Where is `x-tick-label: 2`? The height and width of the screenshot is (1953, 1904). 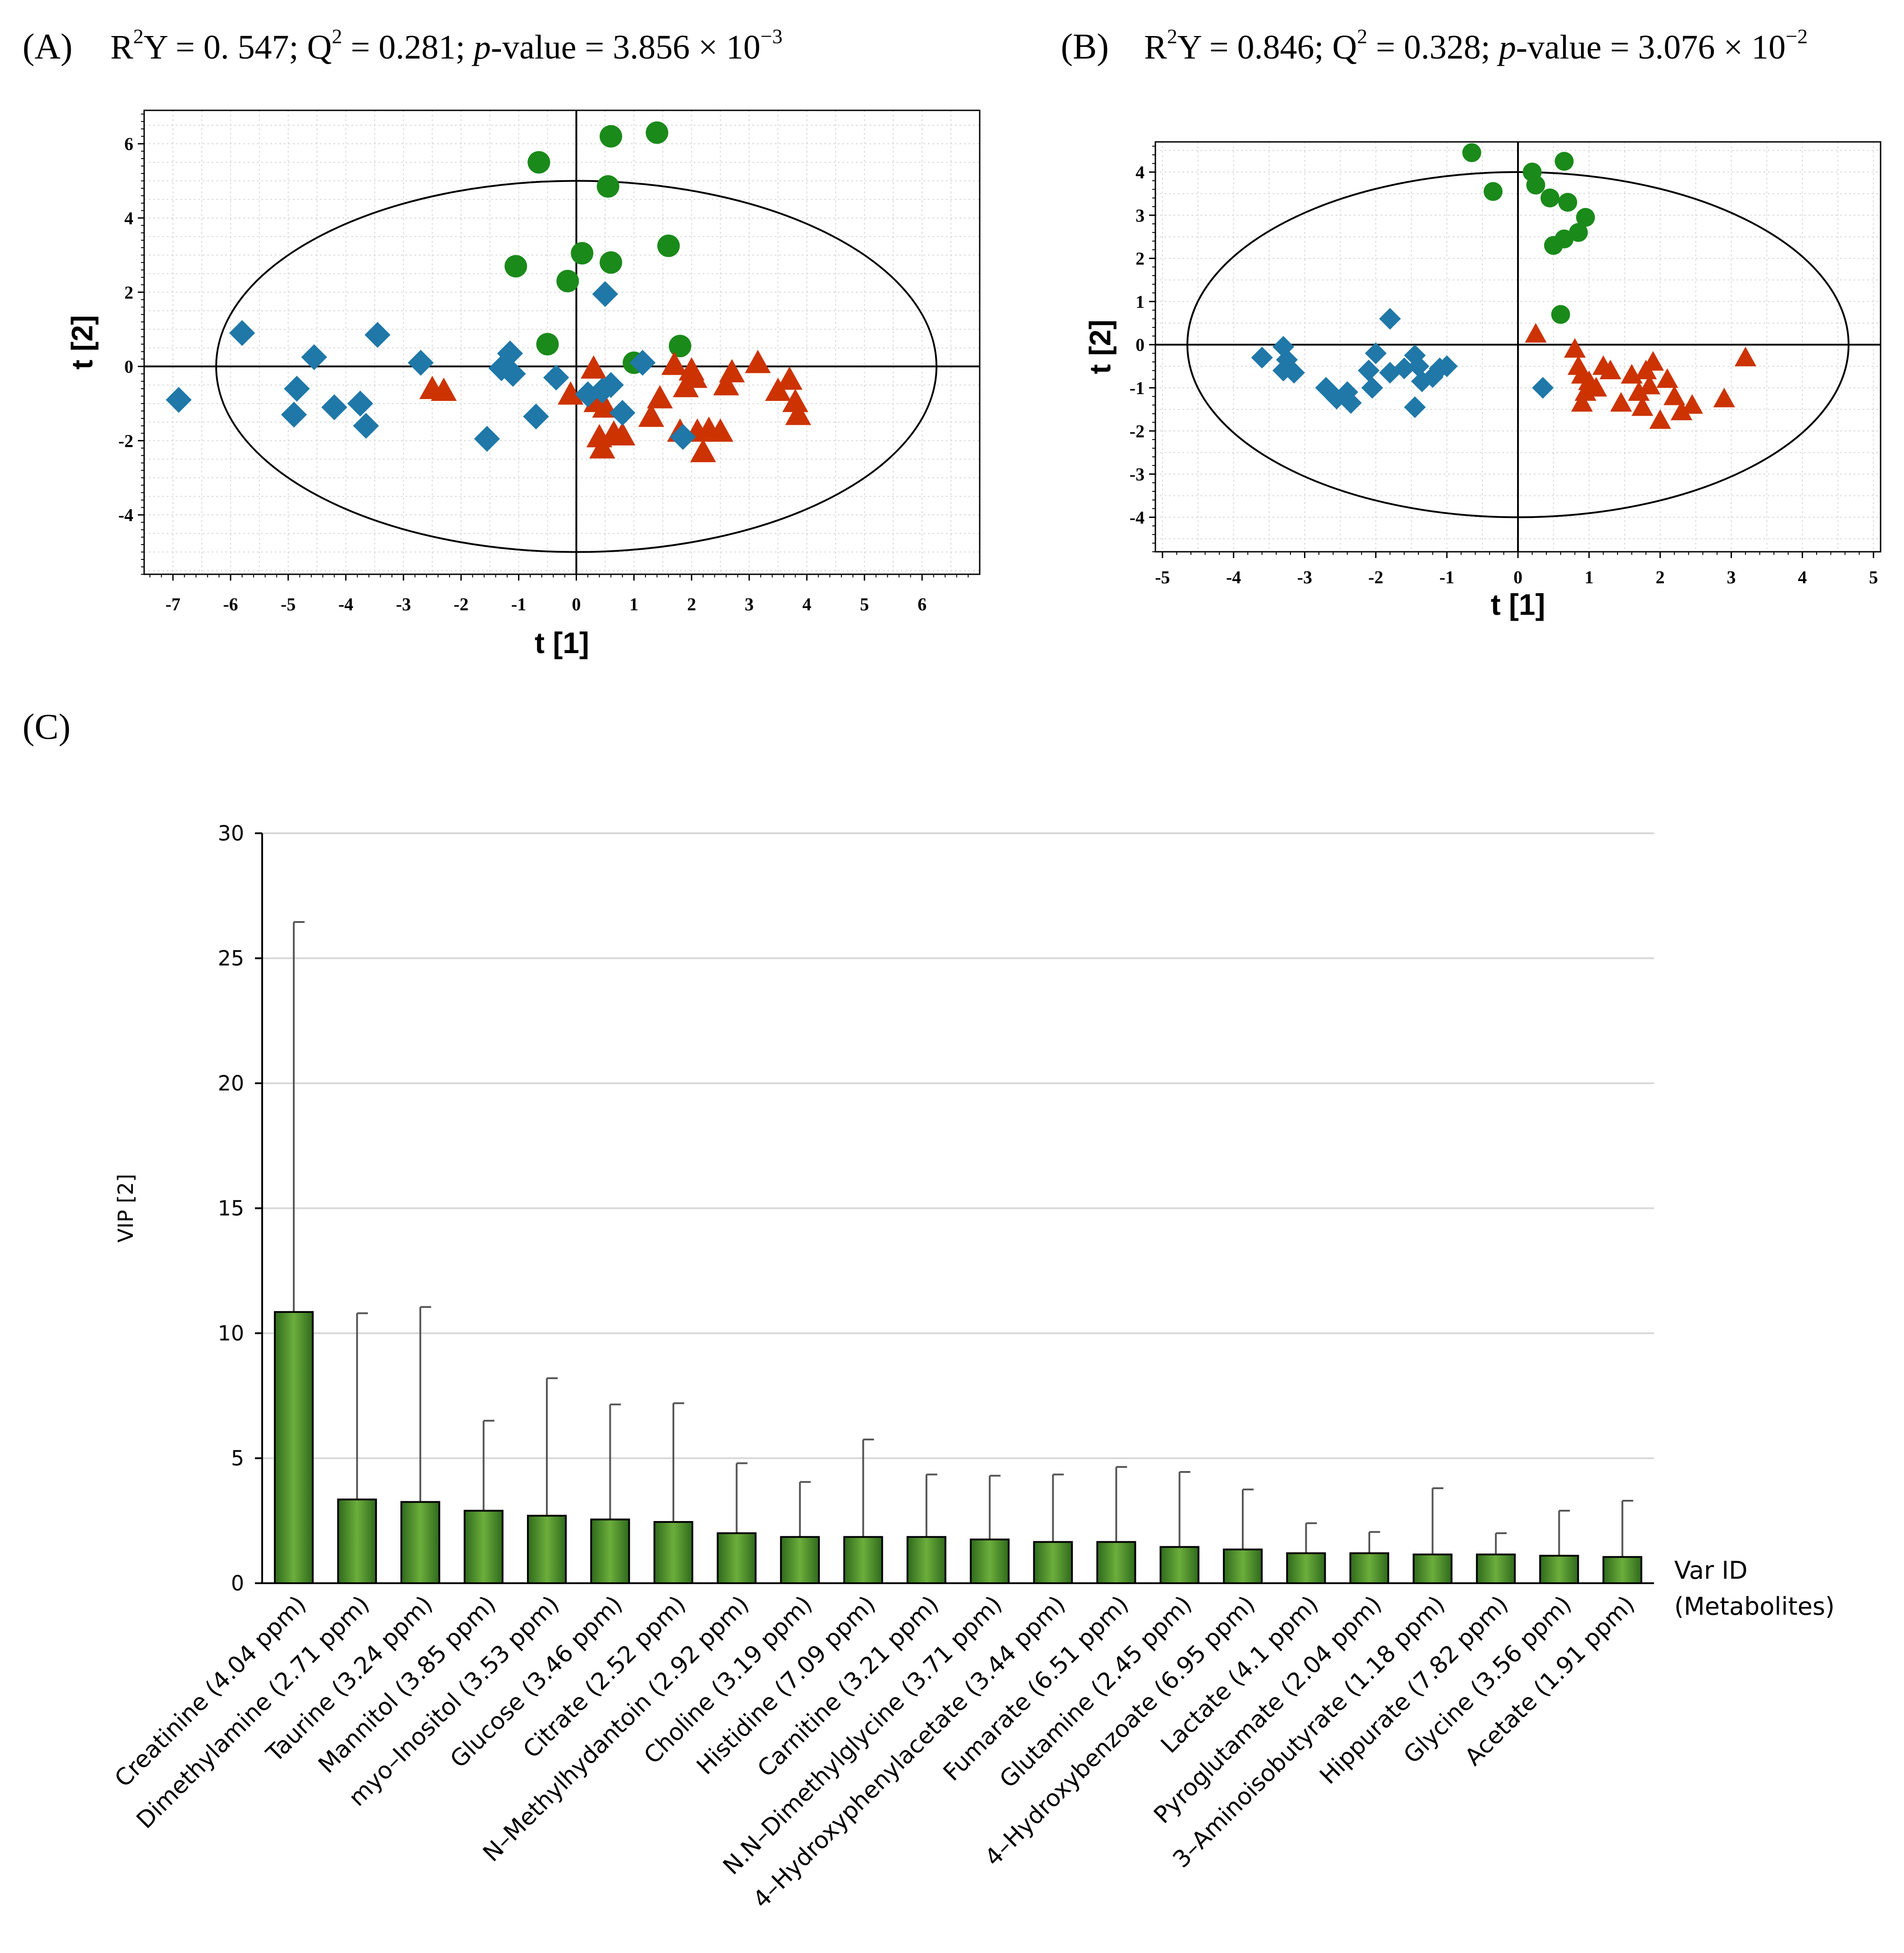 x-tick-label: 2 is located at coordinates (691, 604).